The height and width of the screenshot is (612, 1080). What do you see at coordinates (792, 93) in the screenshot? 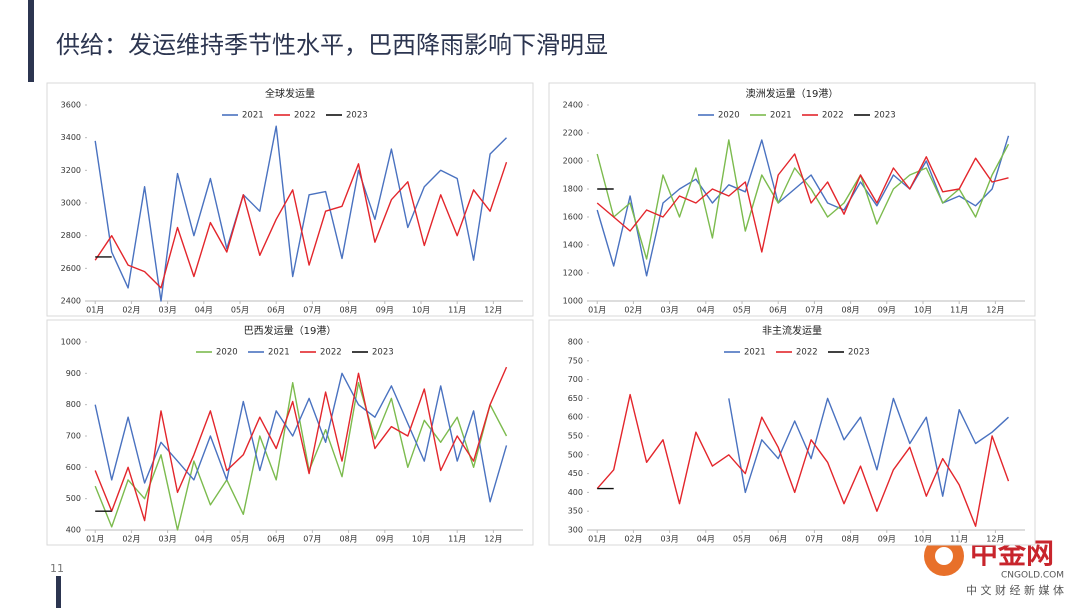
I see `chart-title: 澳洲发运量（19港）` at bounding box center [792, 93].